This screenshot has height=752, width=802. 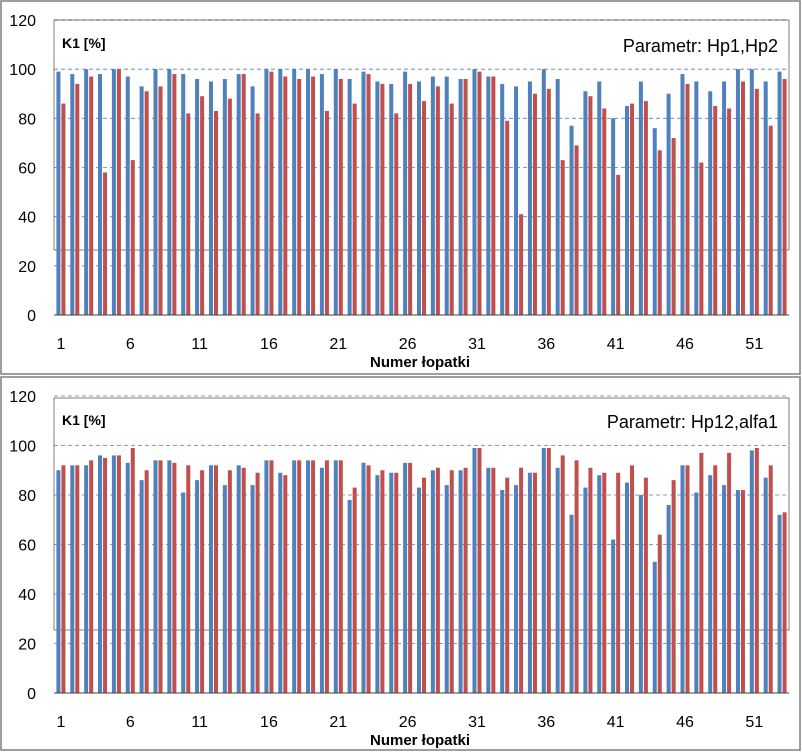 What do you see at coordinates (754, 722) in the screenshot?
I see `x-tick-label: 51` at bounding box center [754, 722].